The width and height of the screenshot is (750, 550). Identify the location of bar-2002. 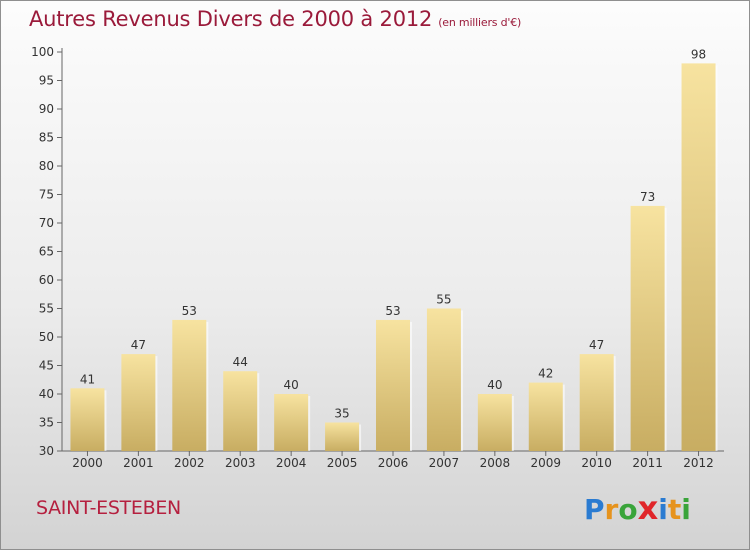
(189, 385).